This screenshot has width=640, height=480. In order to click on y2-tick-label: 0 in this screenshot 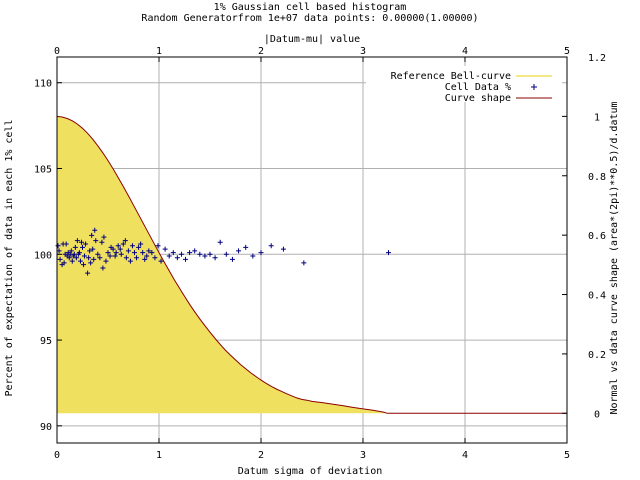, I will do `click(597, 414)`.